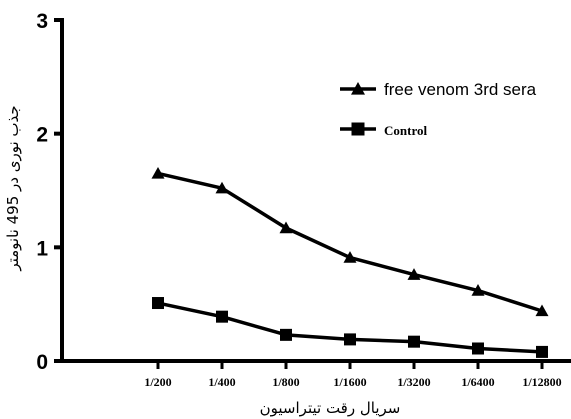  What do you see at coordinates (405, 130) in the screenshot?
I see `legend-label: Control` at bounding box center [405, 130].